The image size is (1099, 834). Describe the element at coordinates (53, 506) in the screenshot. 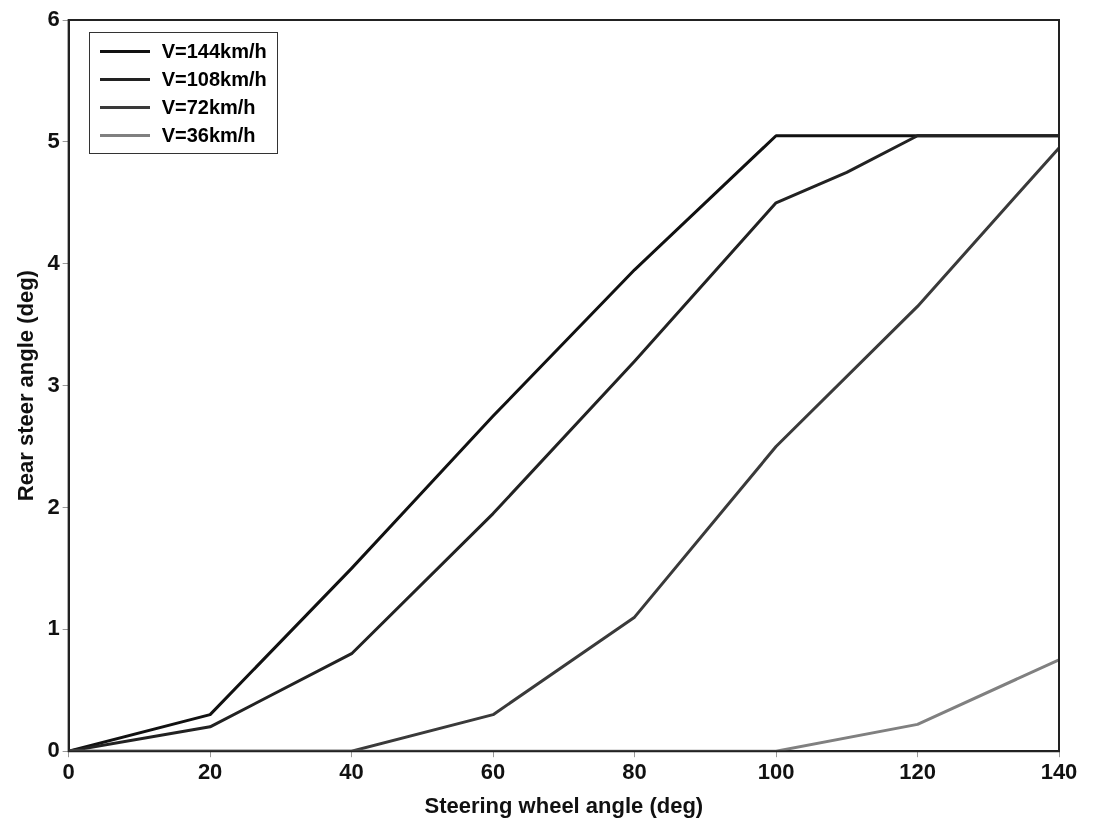

I see `y-tick-label: 2` at that location.